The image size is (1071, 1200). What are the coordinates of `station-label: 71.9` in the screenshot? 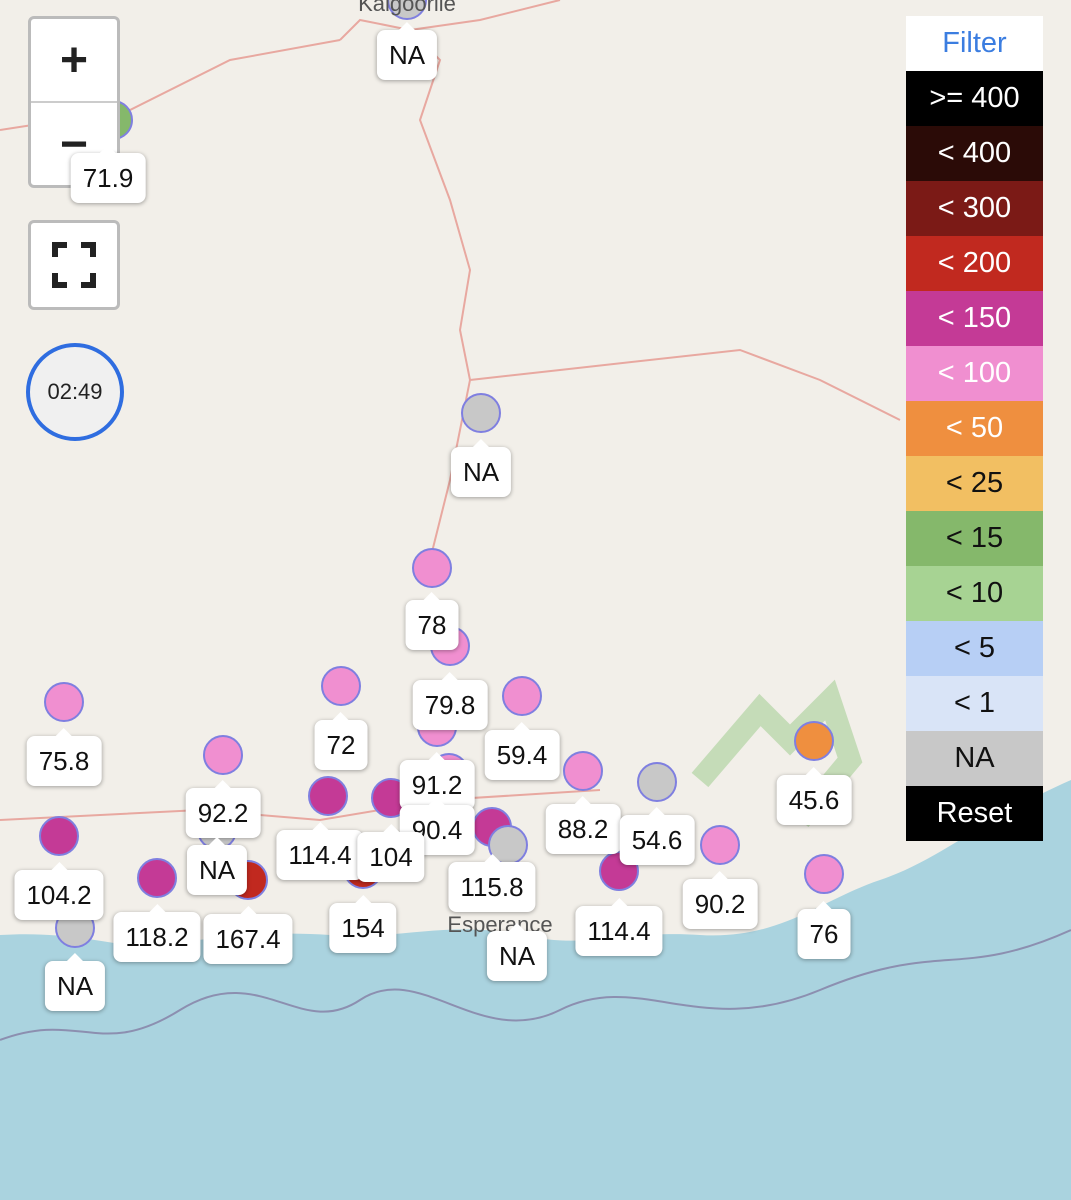 It's located at (108, 174).